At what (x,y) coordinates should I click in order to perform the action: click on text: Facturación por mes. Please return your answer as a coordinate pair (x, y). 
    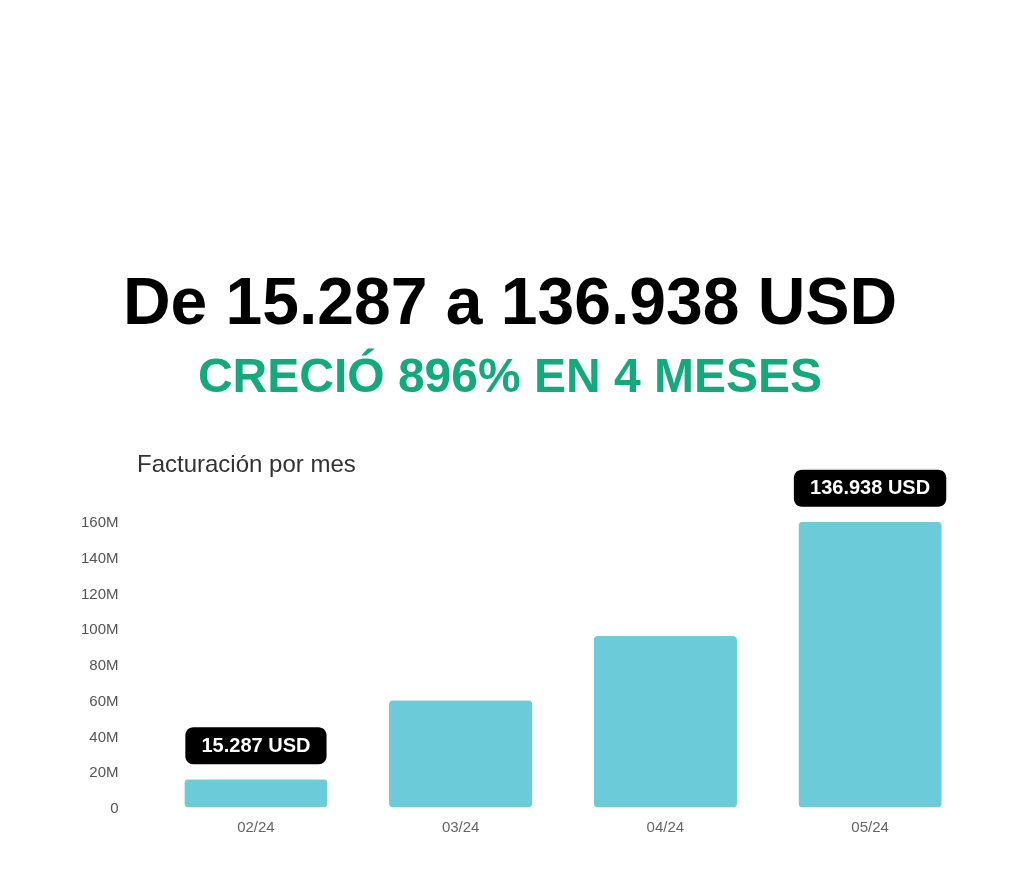
    Looking at the image, I should click on (246, 463).